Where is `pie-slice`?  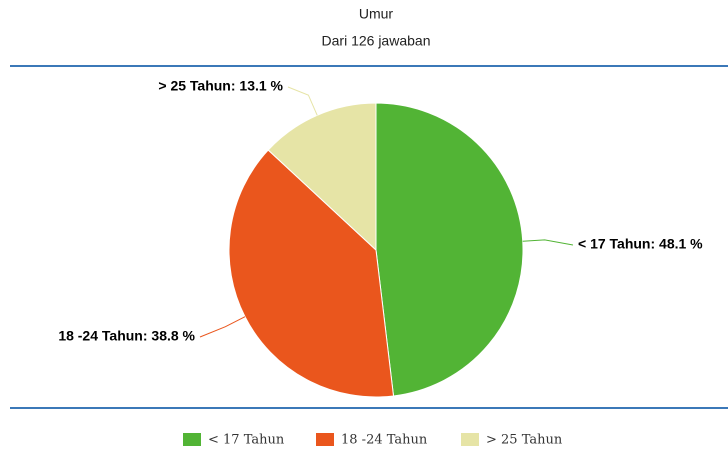
pie-slice is located at coordinates (449, 249).